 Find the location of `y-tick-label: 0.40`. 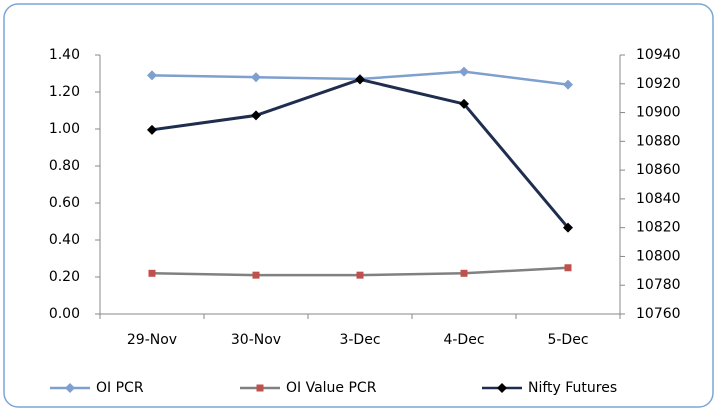

y-tick-label: 0.40 is located at coordinates (64, 240).